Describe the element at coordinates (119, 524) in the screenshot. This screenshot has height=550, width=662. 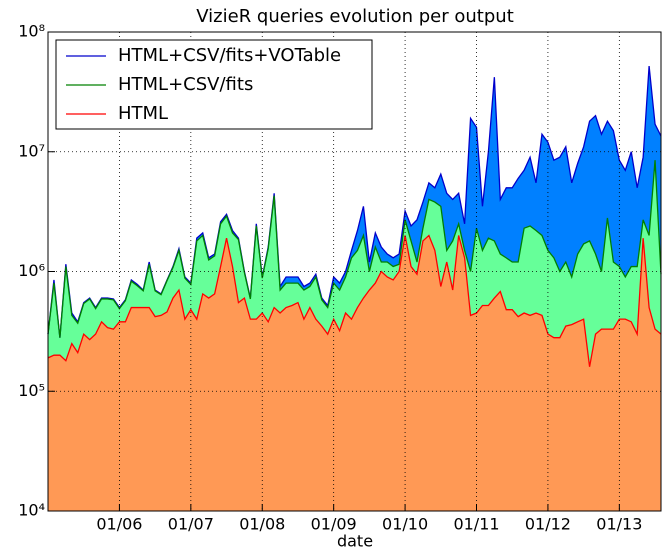
I see `x-tick-label: 01/06` at that location.